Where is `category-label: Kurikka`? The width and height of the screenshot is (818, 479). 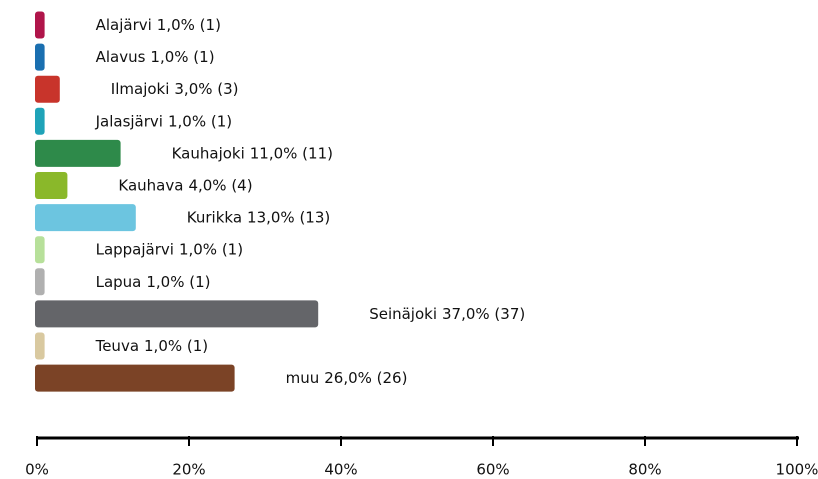
category-label: Kurikka is located at coordinates (214, 217).